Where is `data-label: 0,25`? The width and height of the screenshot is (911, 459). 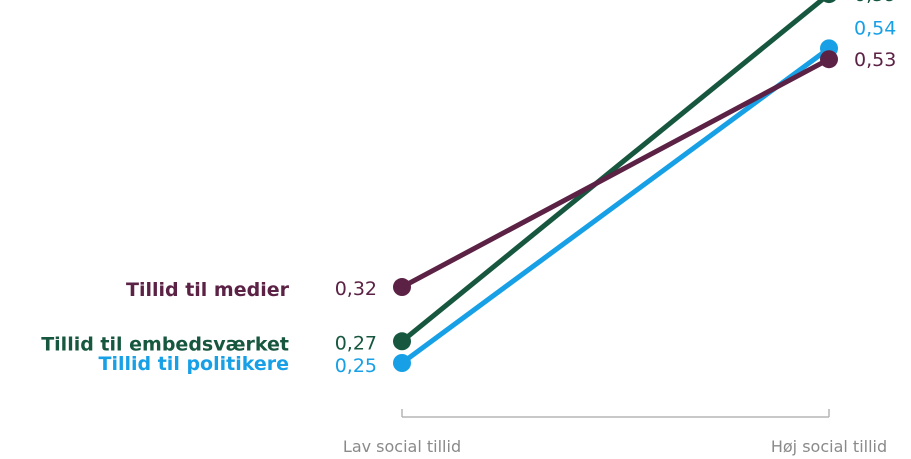
data-label: 0,25 is located at coordinates (356, 366).